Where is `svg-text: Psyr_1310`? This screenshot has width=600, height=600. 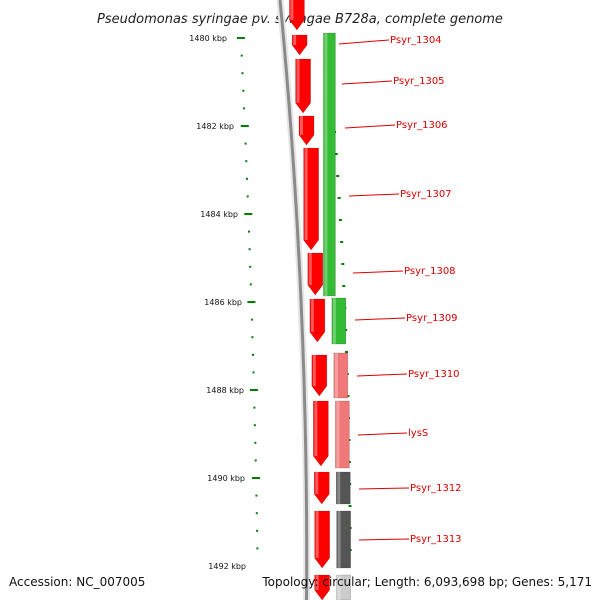
svg-text: Psyr_1310 is located at coordinates (434, 374).